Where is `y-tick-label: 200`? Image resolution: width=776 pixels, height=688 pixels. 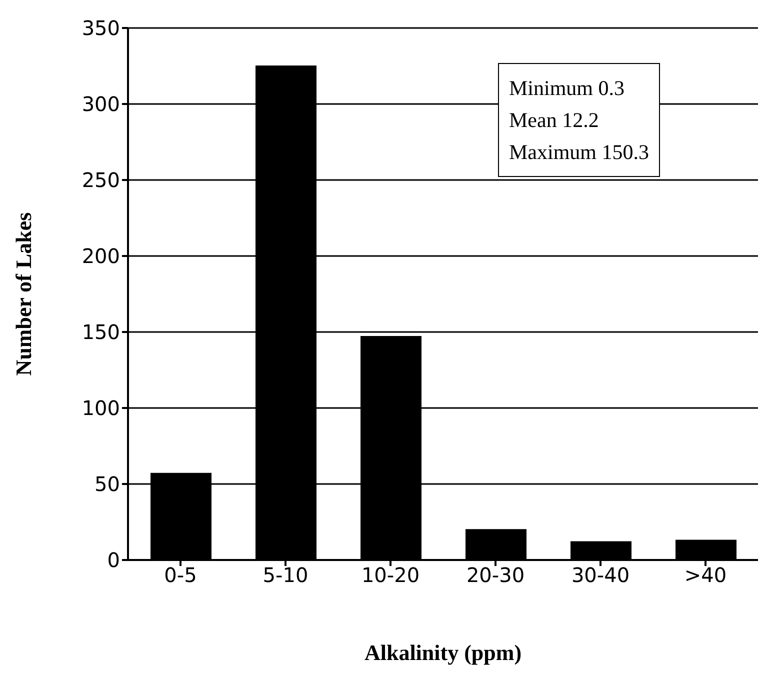 y-tick-label: 200 is located at coordinates (101, 256).